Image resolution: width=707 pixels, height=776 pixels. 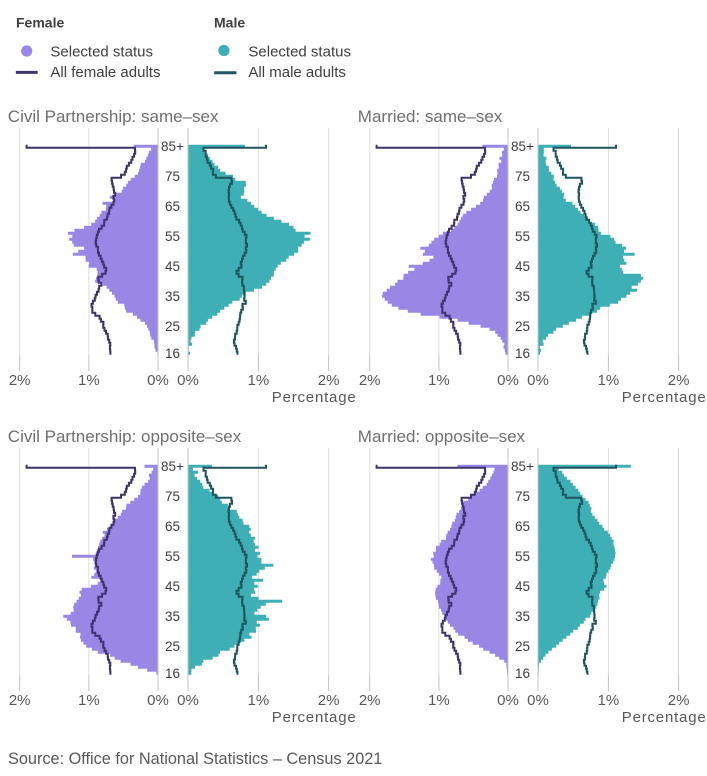 I want to click on svg-text: Male, so click(x=229, y=23).